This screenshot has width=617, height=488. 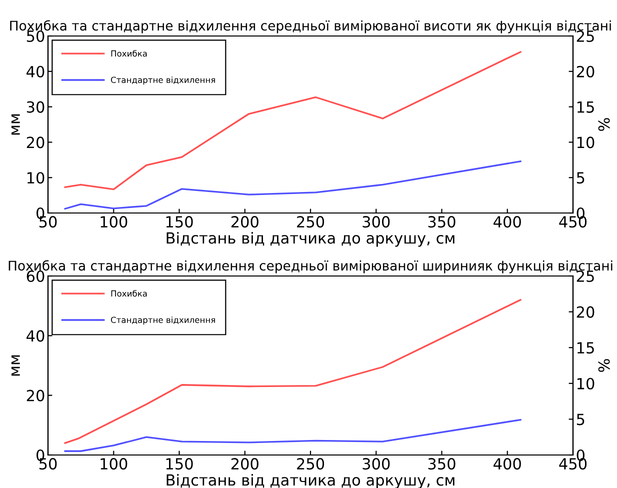 I want to click on y-tick-label: 30, so click(x=35, y=107).